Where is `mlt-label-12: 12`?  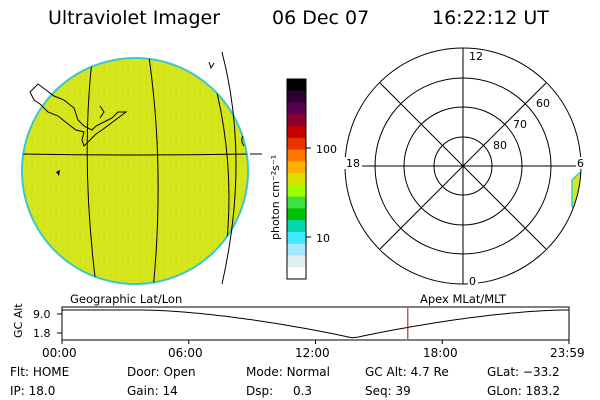
mlt-label-12: 12 is located at coordinates (476, 56).